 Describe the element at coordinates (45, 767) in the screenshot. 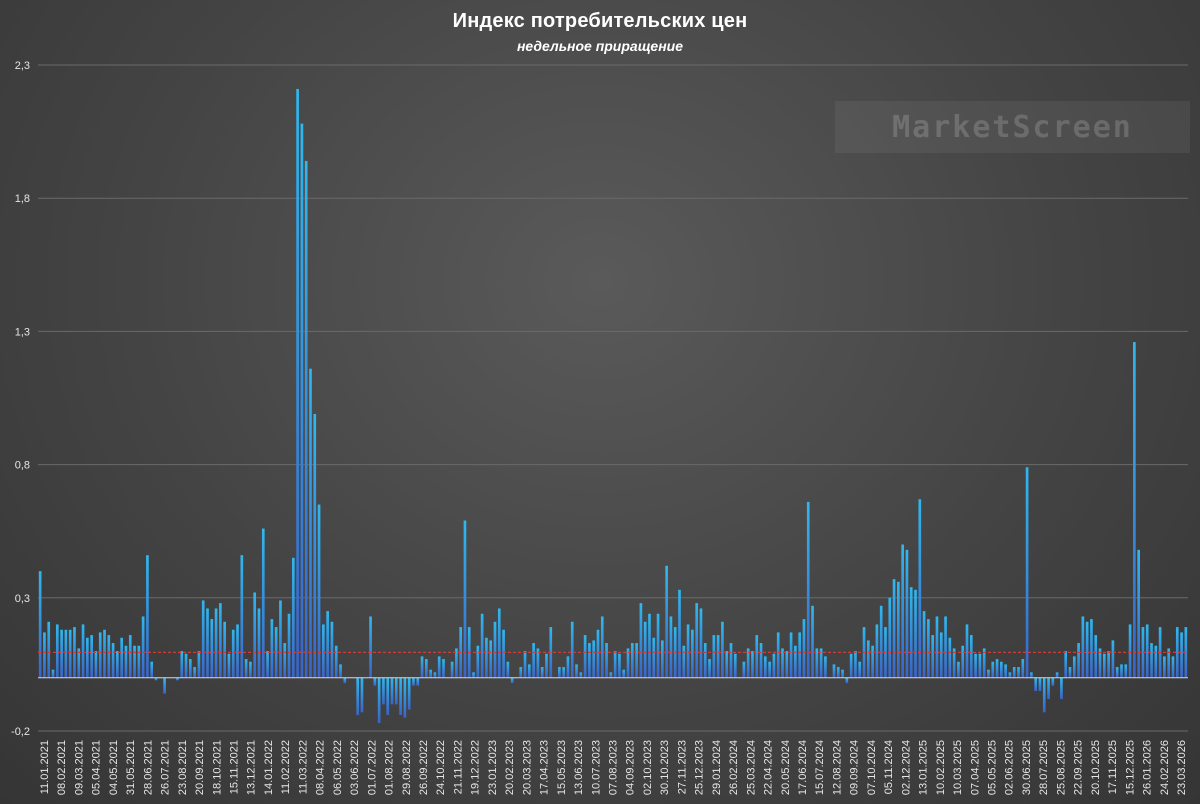

I see `x-tick-label: 11.01.2021` at that location.